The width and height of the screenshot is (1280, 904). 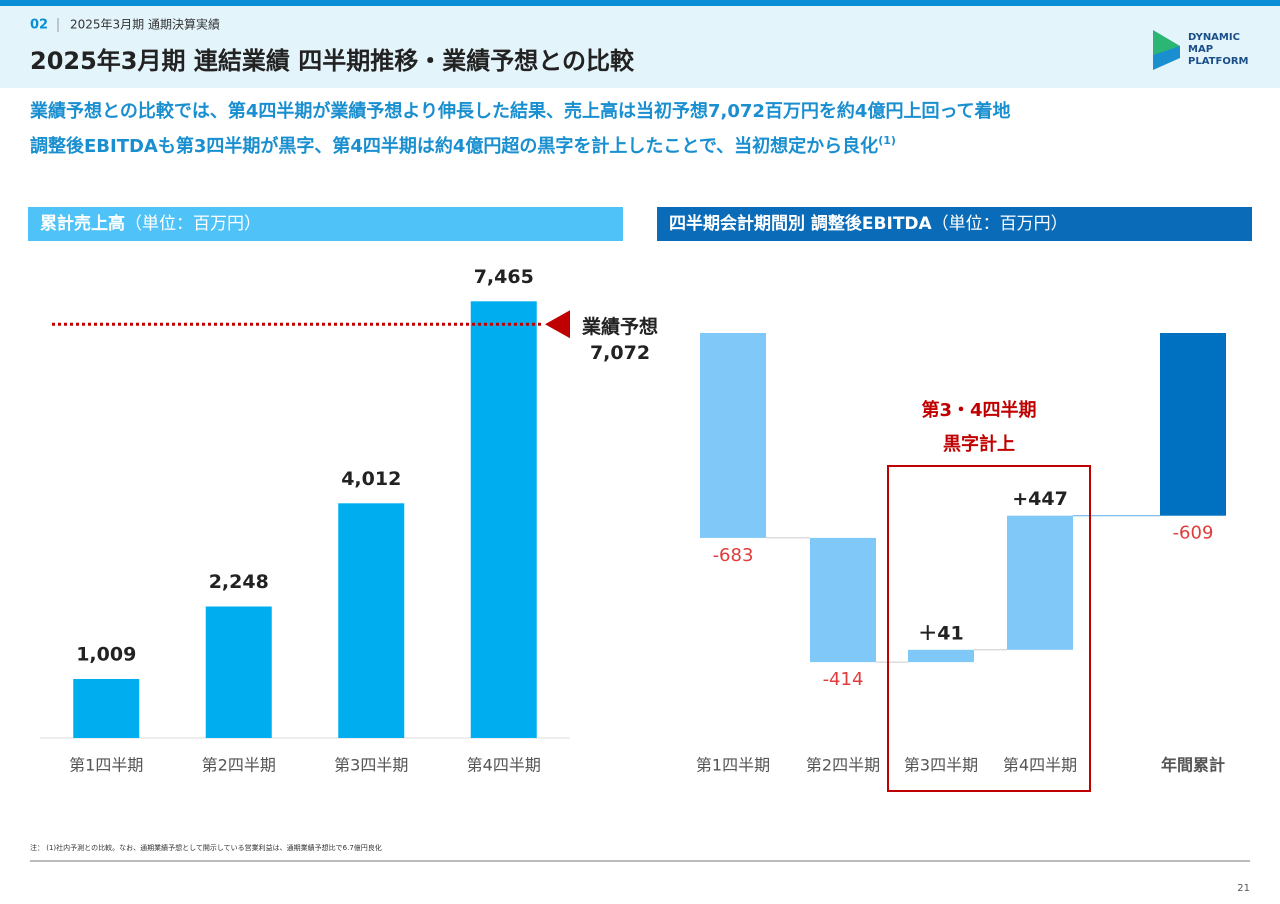 I want to click on top-stripe, so click(x=640, y=3).